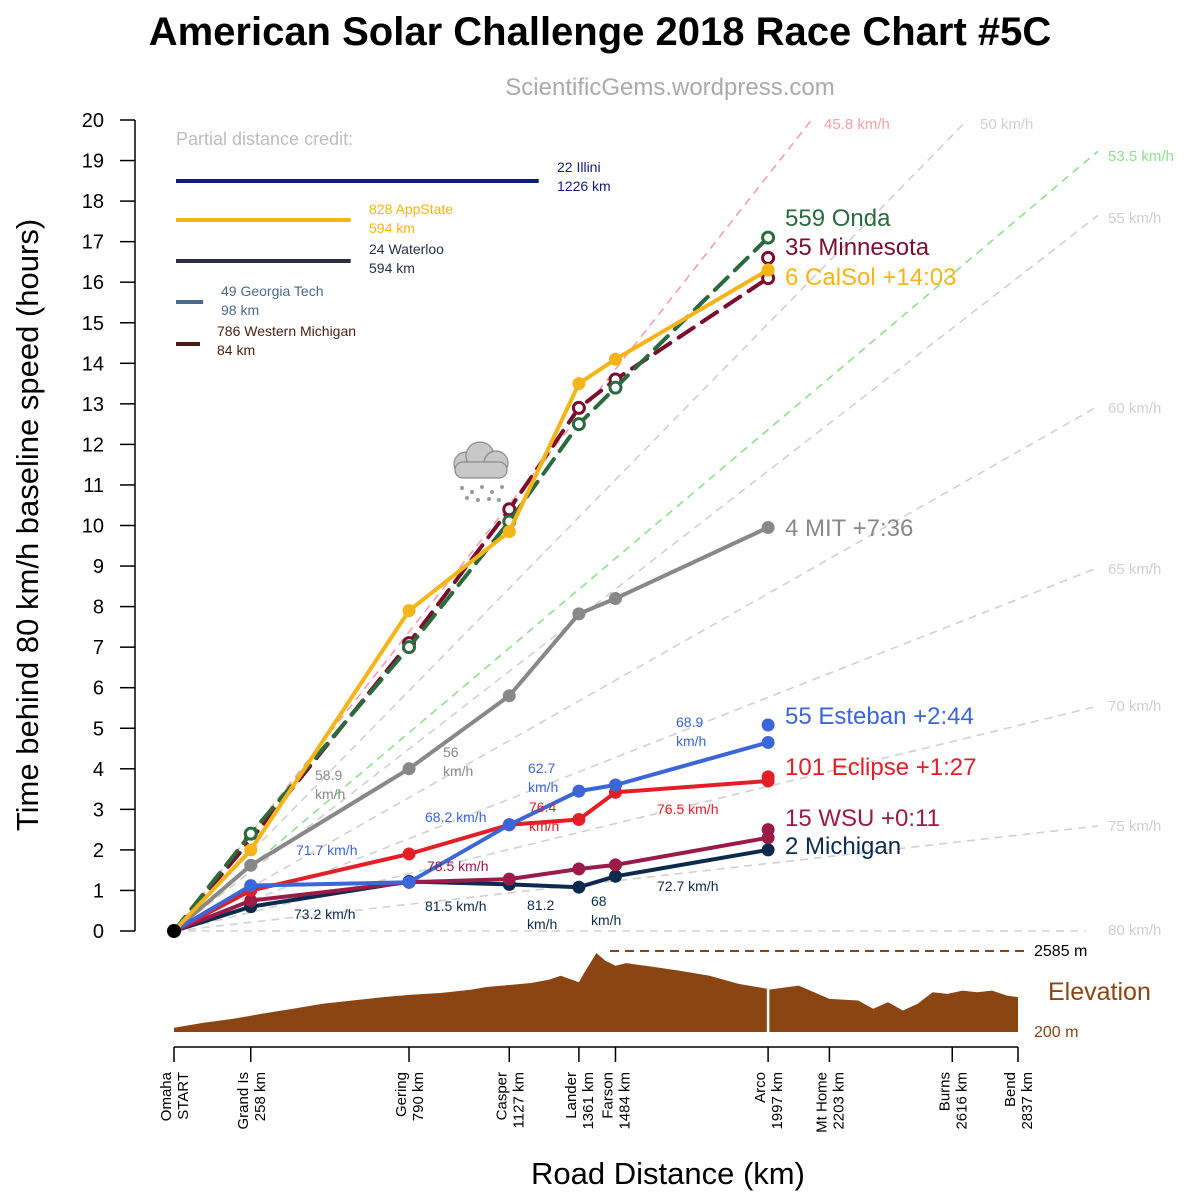 Image resolution: width=1200 pixels, height=1200 pixels. What do you see at coordinates (411, 209) in the screenshot?
I see `partial-credit-name: 828 AppState` at bounding box center [411, 209].